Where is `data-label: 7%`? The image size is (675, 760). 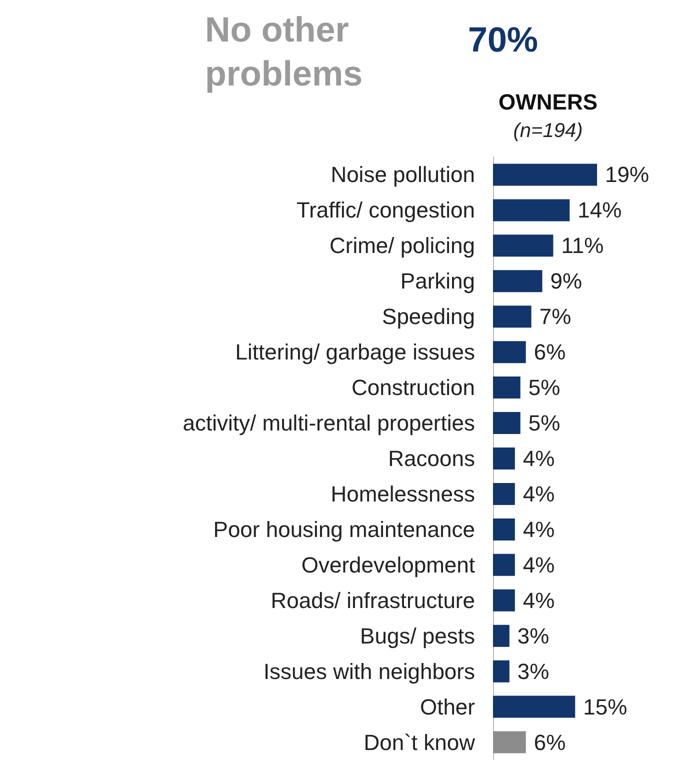 data-label: 7% is located at coordinates (555, 317).